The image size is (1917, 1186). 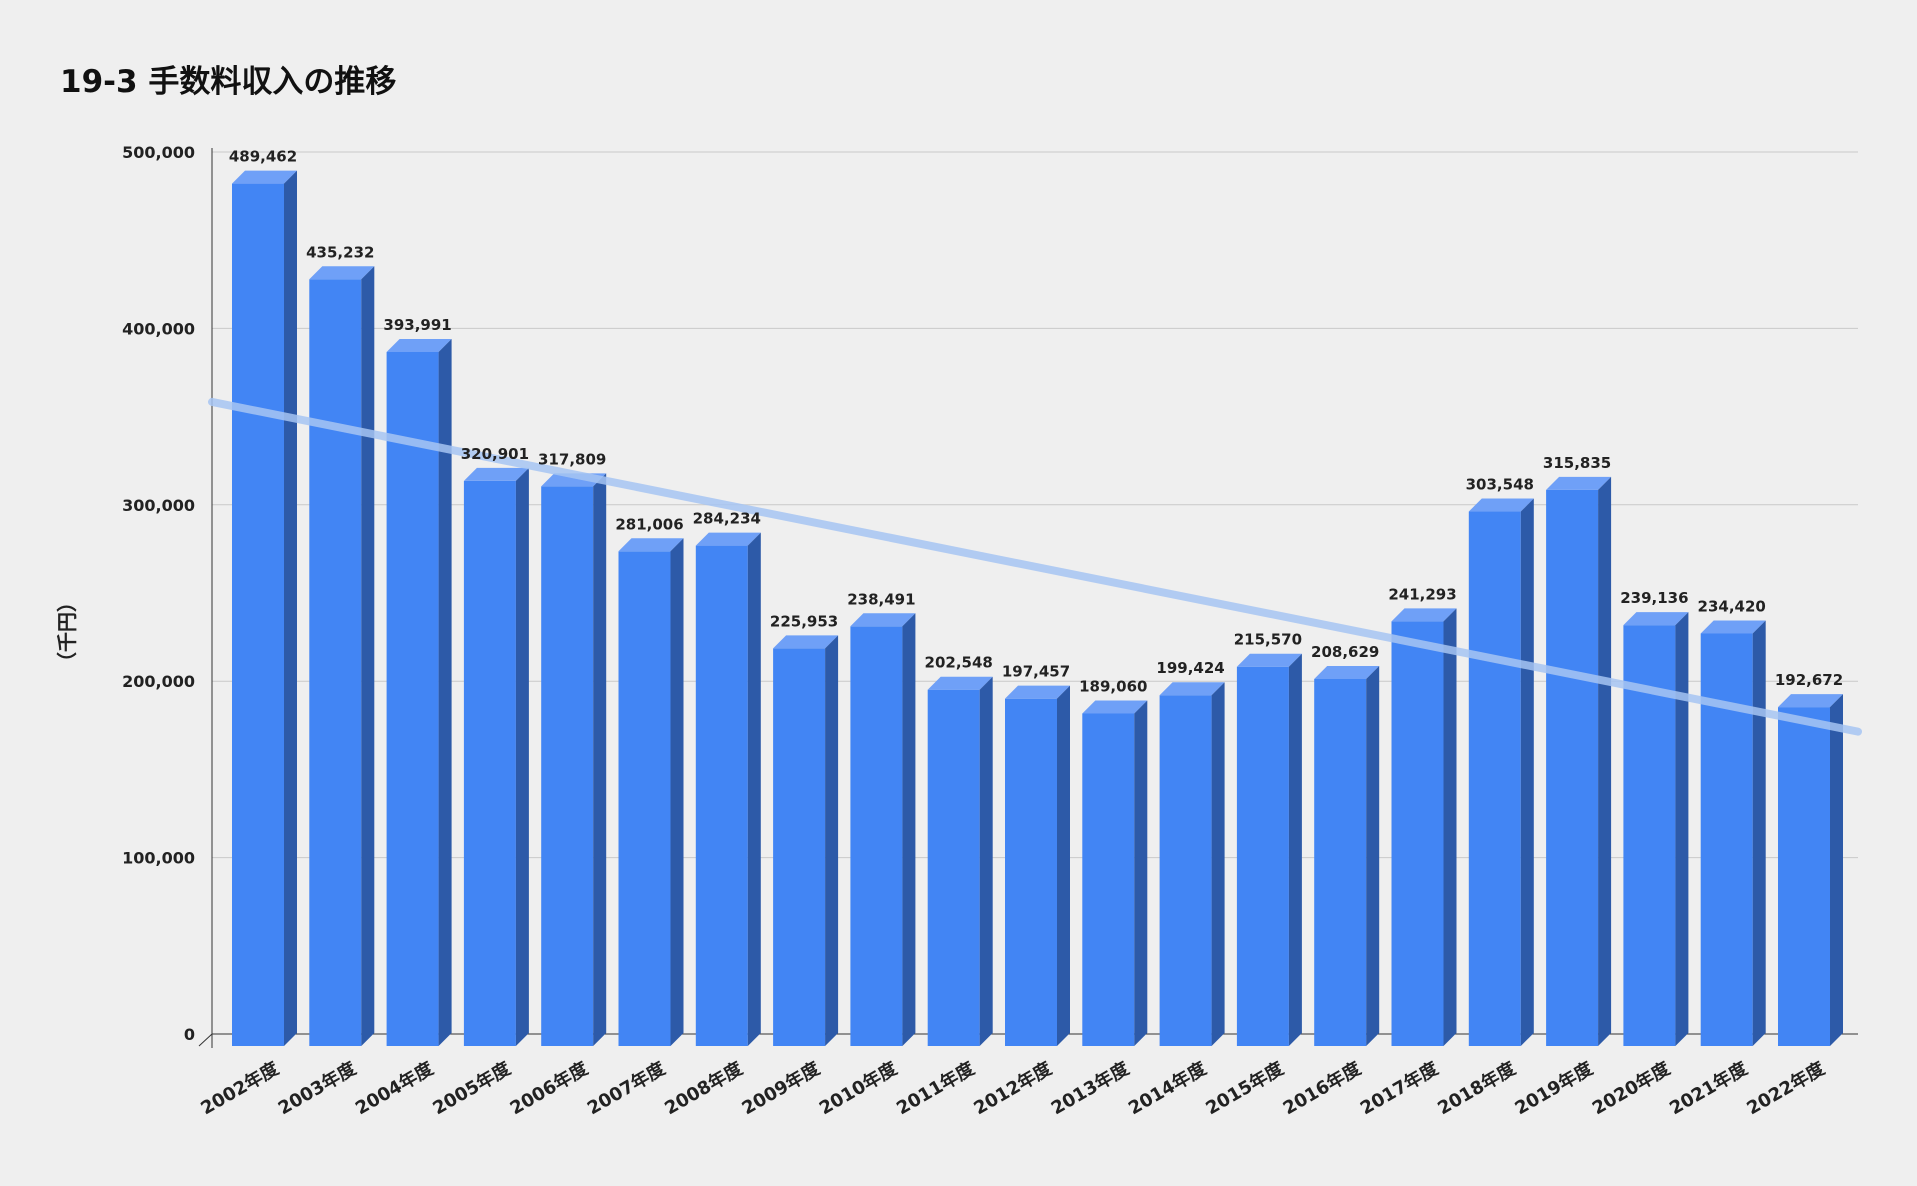 I want to click on x-tick-label: 2018年度, so click(x=1477, y=1088).